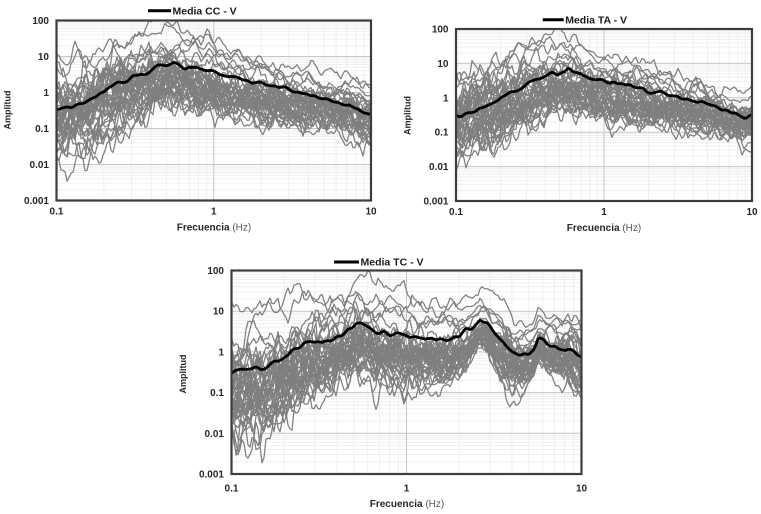 The height and width of the screenshot is (514, 761). What do you see at coordinates (392, 263) in the screenshot?
I see `svg-text: Media TC - V` at bounding box center [392, 263].